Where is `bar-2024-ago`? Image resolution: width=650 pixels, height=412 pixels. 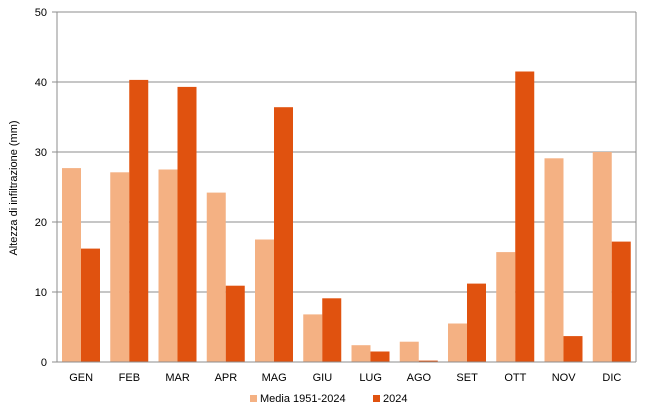 bar-2024-ago is located at coordinates (428, 361).